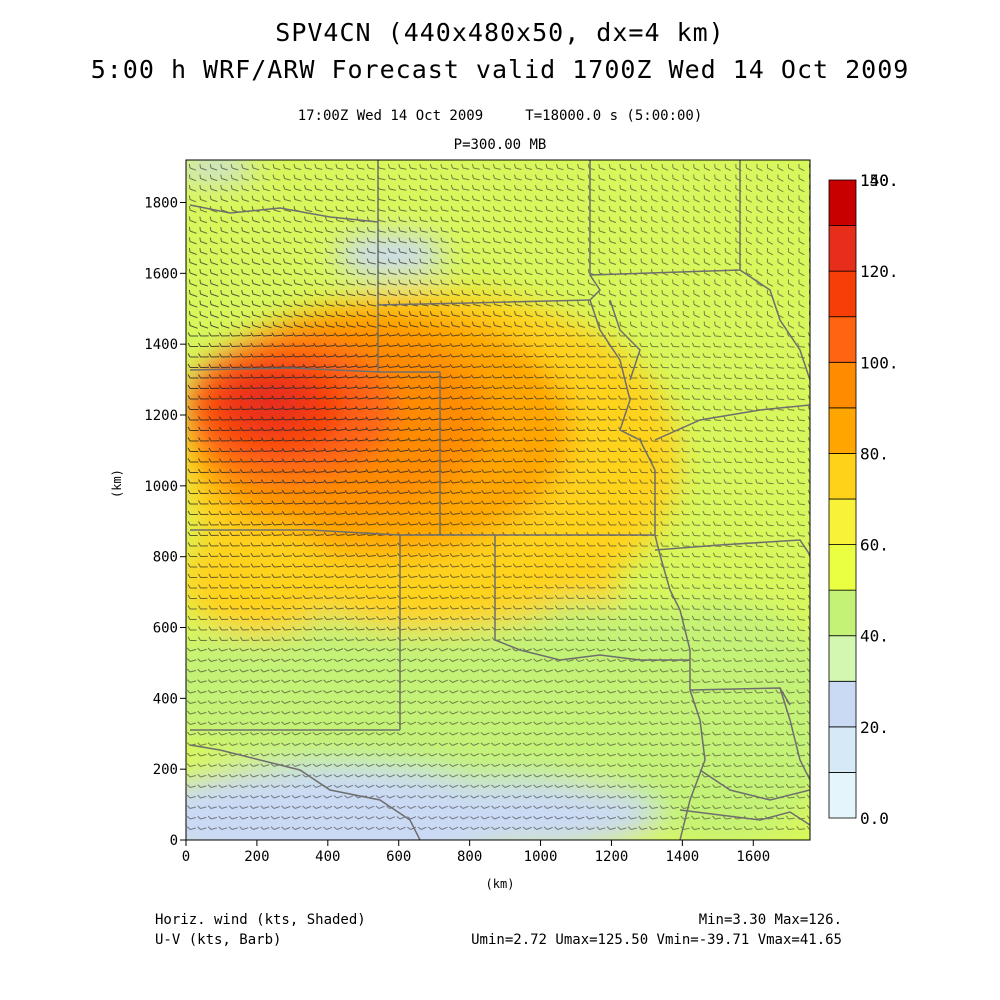 The image size is (1000, 1000). Describe the element at coordinates (256, 857) in the screenshot. I see `x-tick-label: 200` at that location.